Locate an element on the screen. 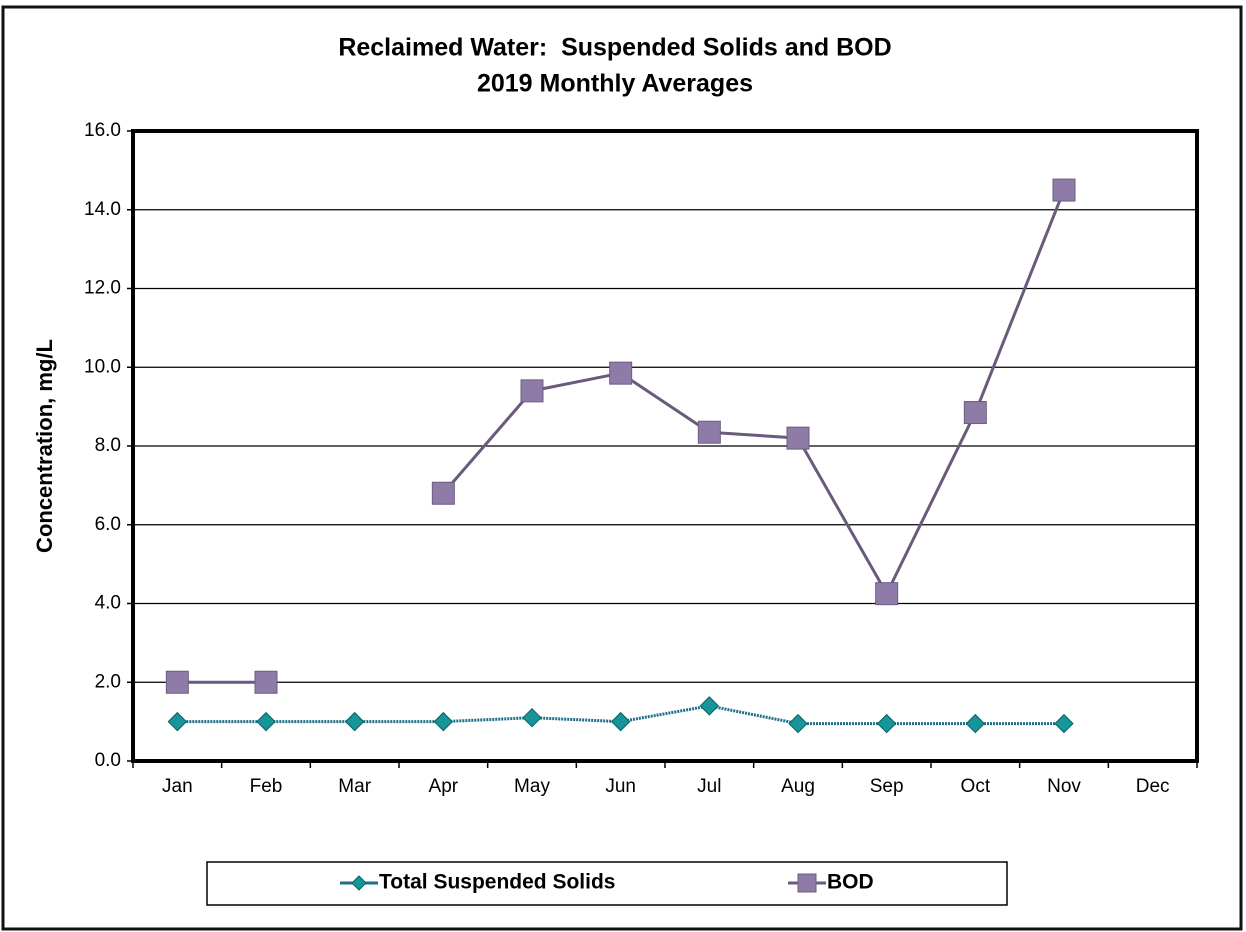 Image resolution: width=1246 pixels, height=932 pixels. x-tick-label: Apr is located at coordinates (444, 786).